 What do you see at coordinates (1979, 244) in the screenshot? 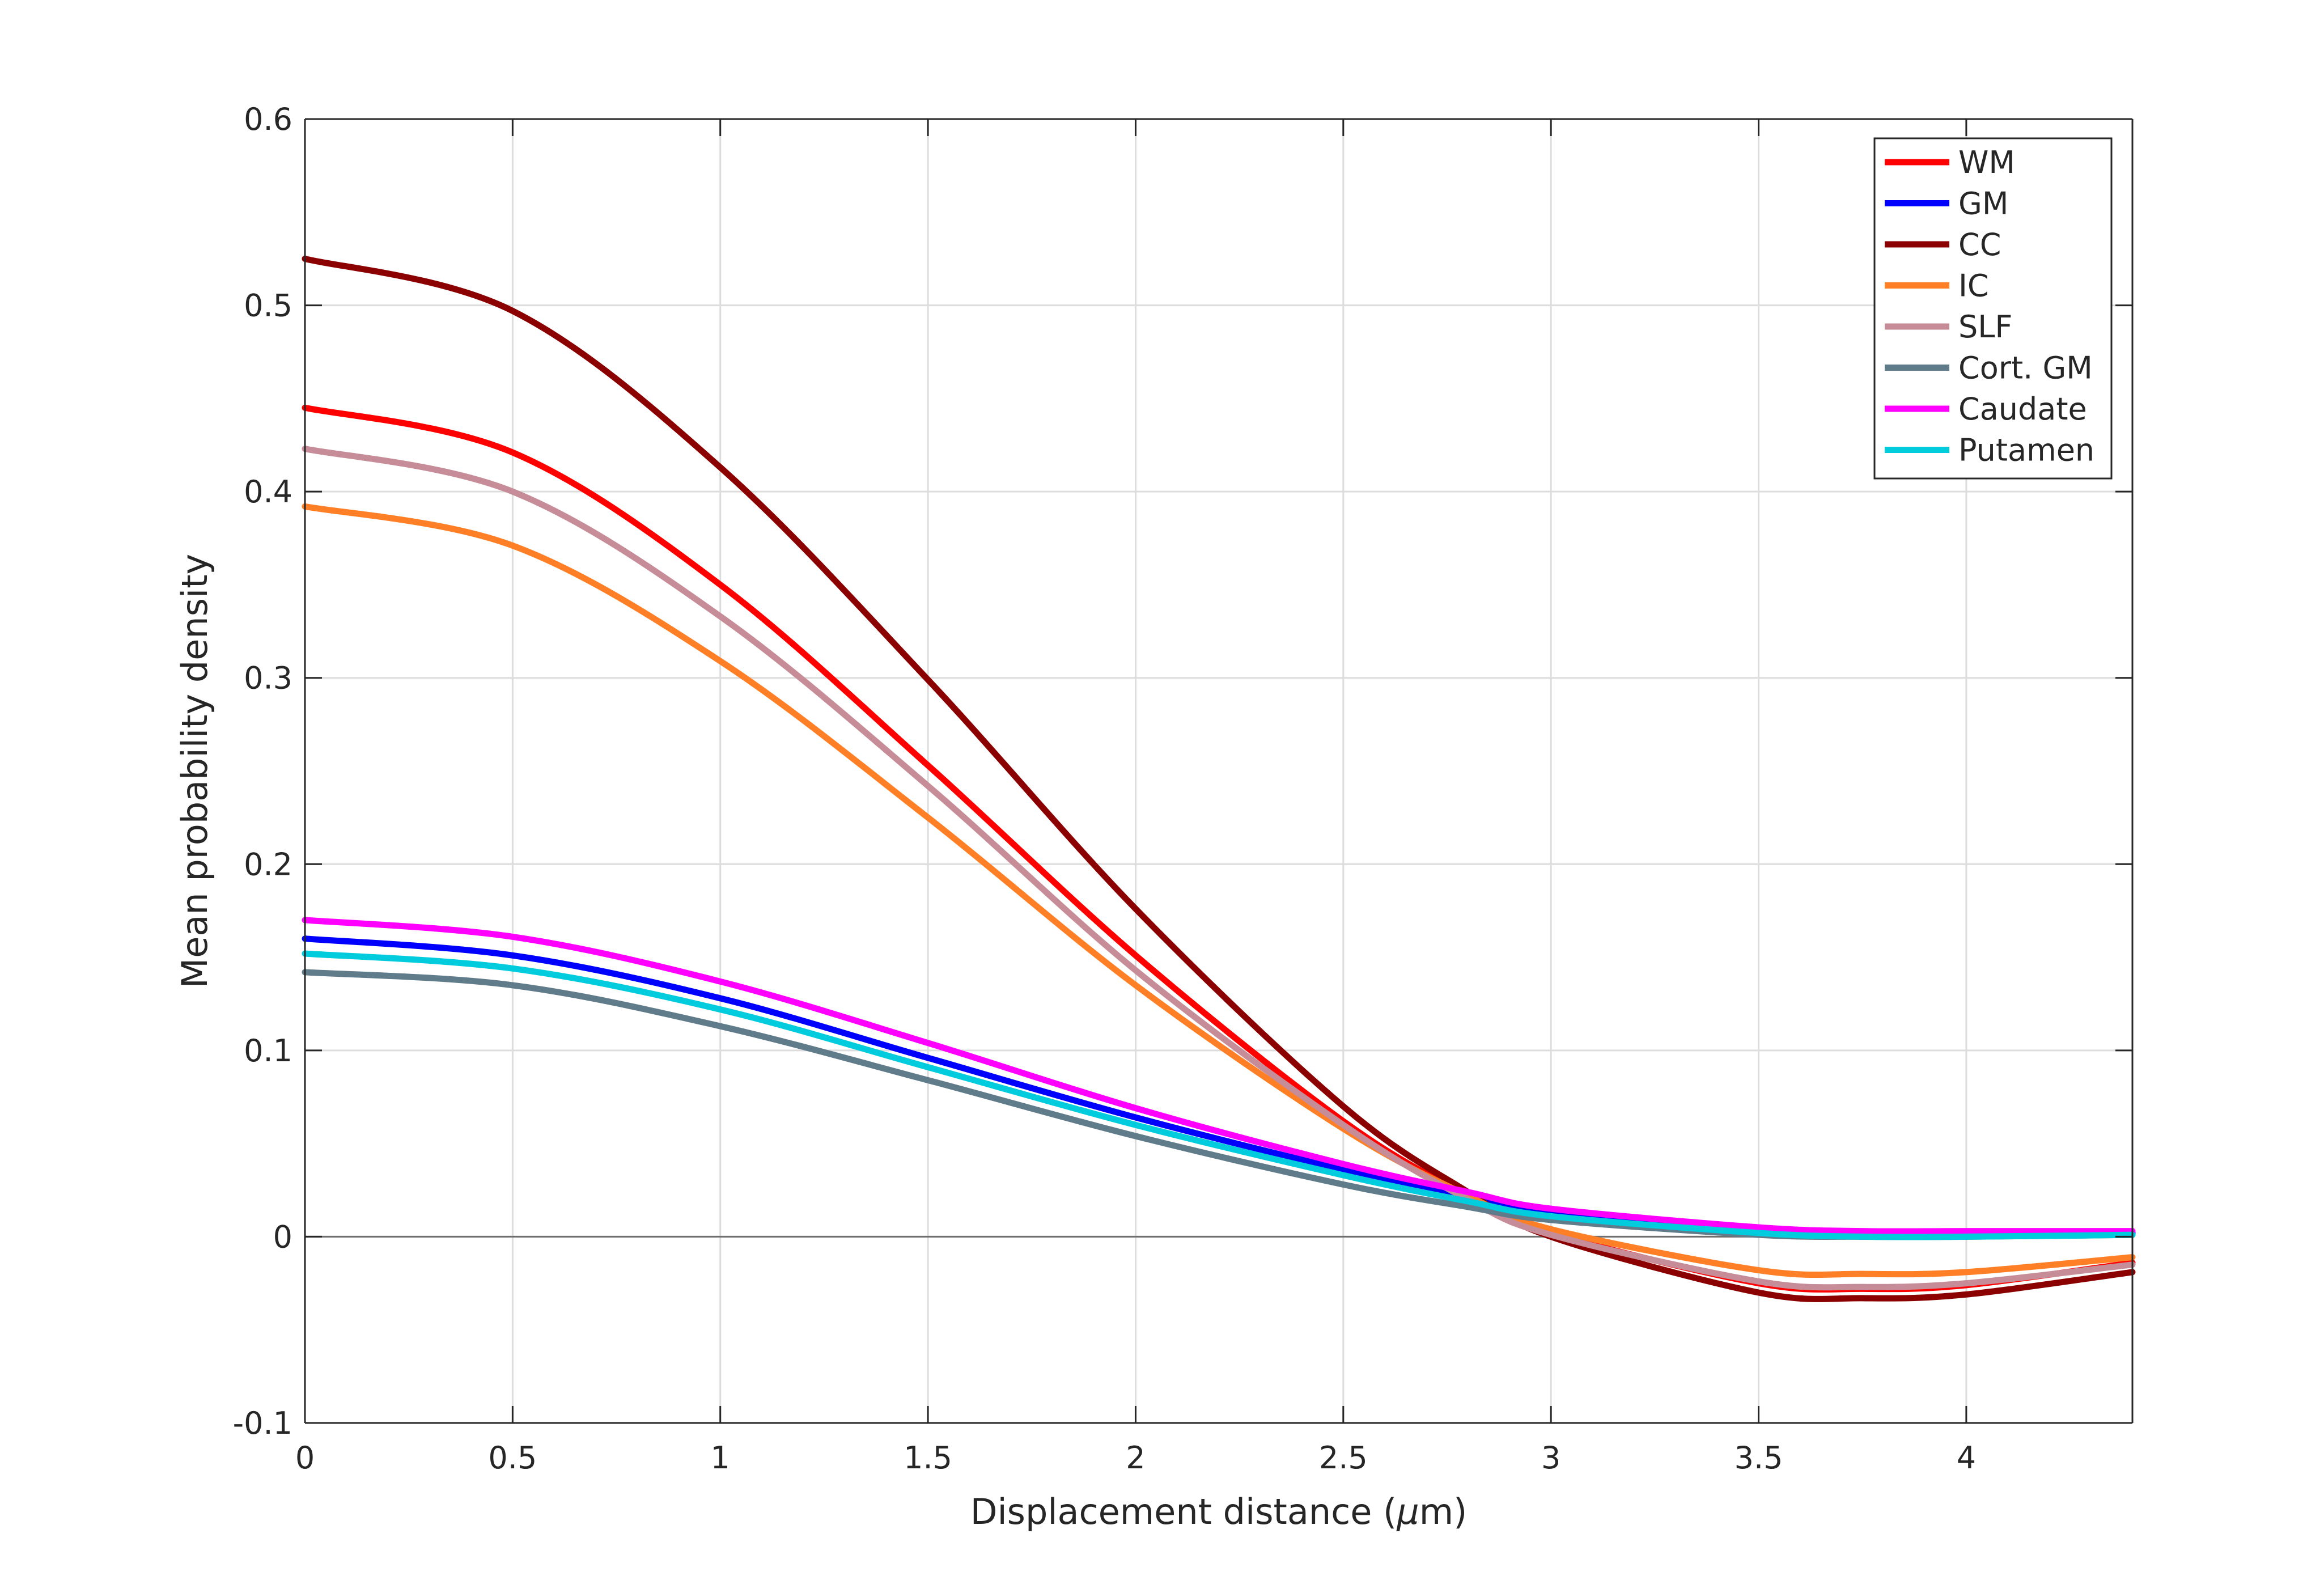
I see `legend-label-cc: CC` at bounding box center [1979, 244].